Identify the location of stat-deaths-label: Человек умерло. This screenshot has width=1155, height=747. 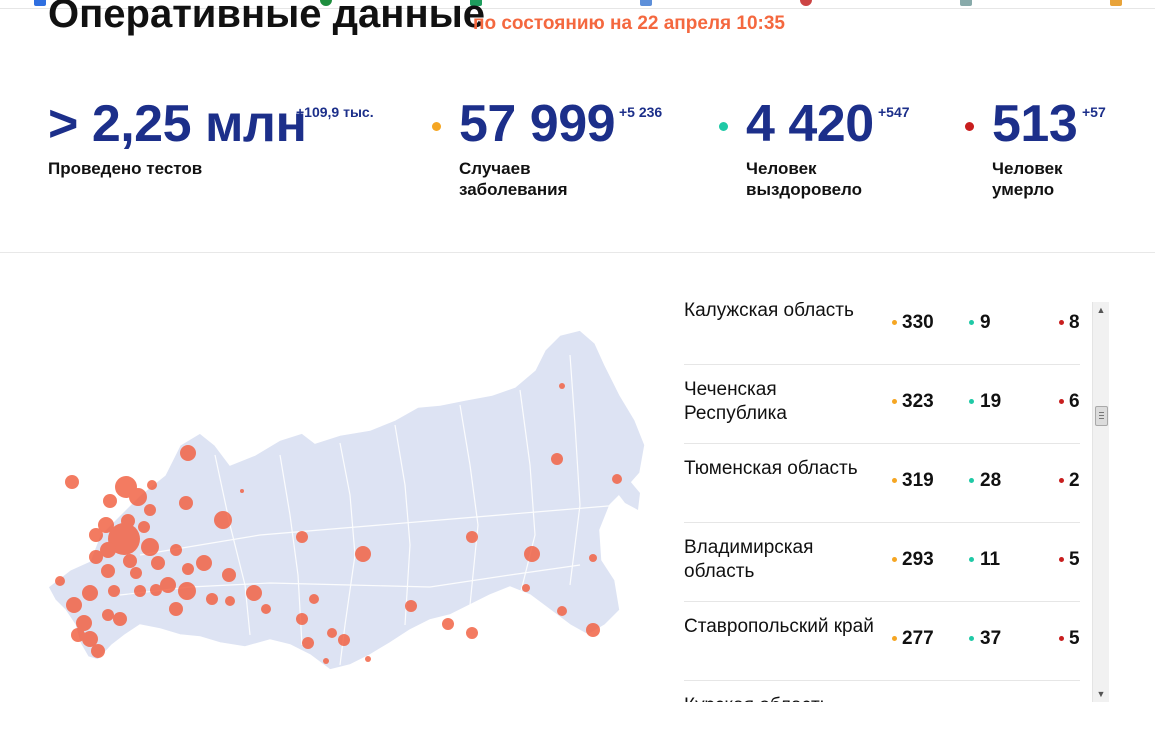
(1027, 179).